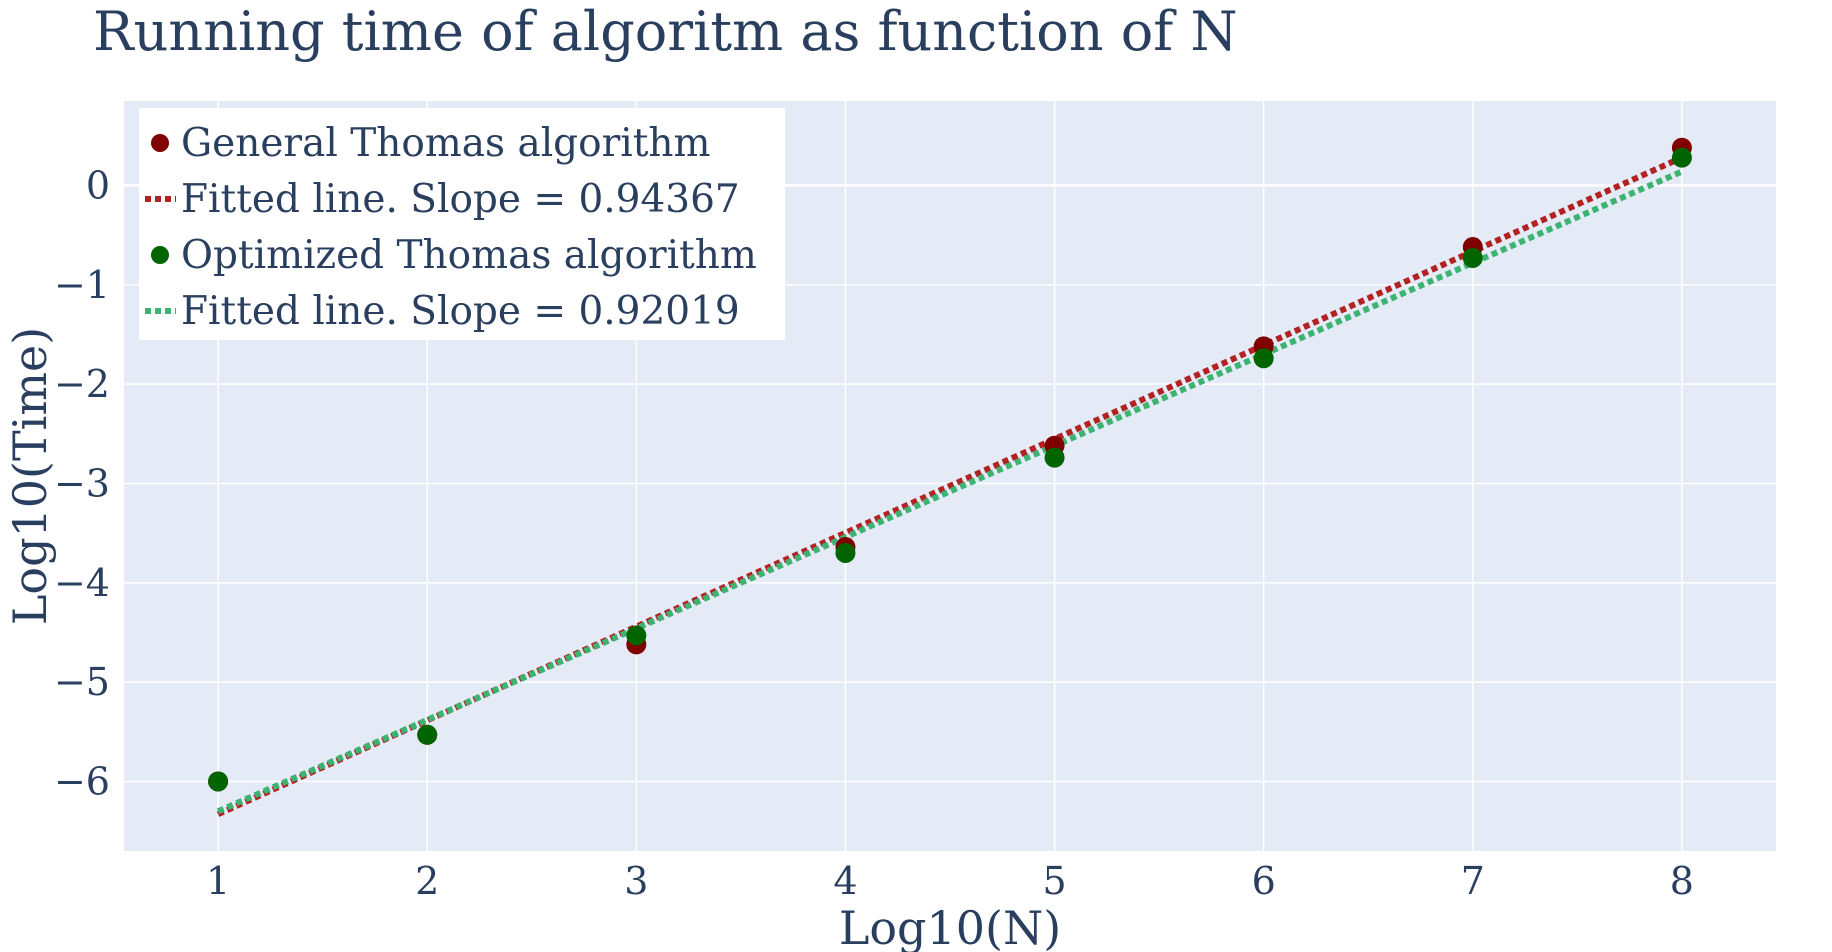  Describe the element at coordinates (636, 881) in the screenshot. I see `x-tick-label: 3` at that location.